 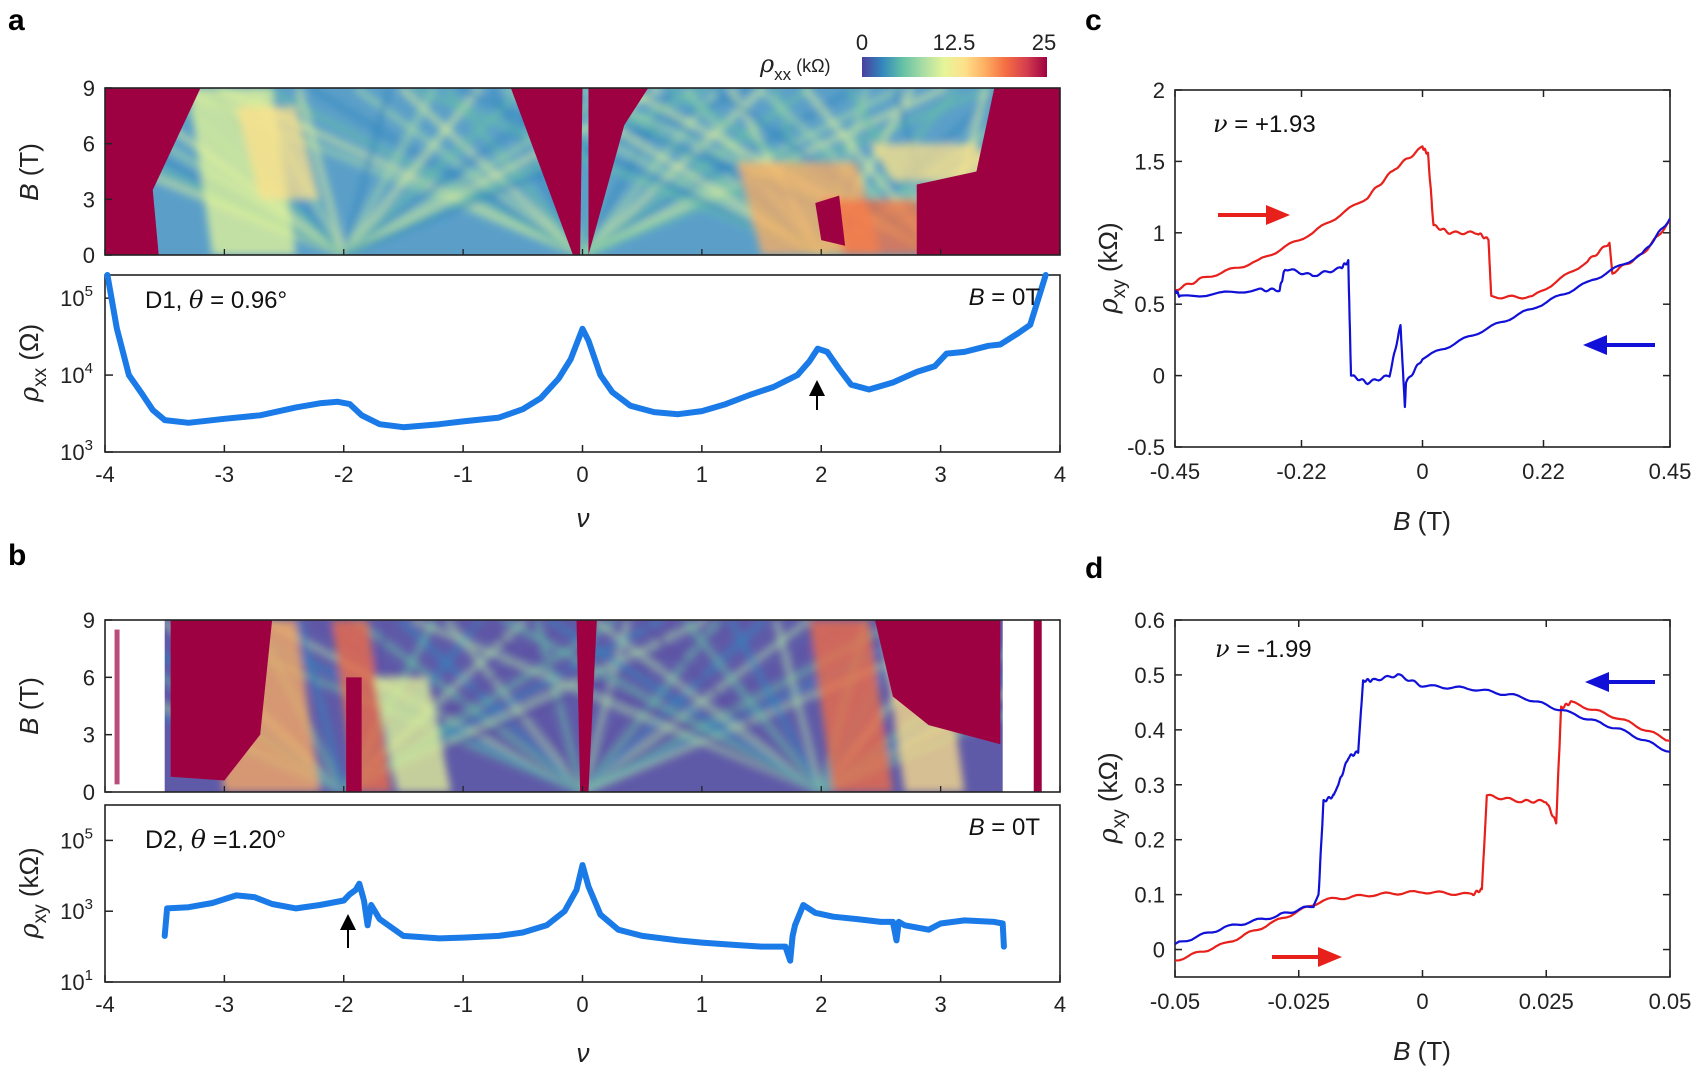 What do you see at coordinates (246, 840) in the screenshot?
I see `panel-b-theta-value: =1.20°` at bounding box center [246, 840].